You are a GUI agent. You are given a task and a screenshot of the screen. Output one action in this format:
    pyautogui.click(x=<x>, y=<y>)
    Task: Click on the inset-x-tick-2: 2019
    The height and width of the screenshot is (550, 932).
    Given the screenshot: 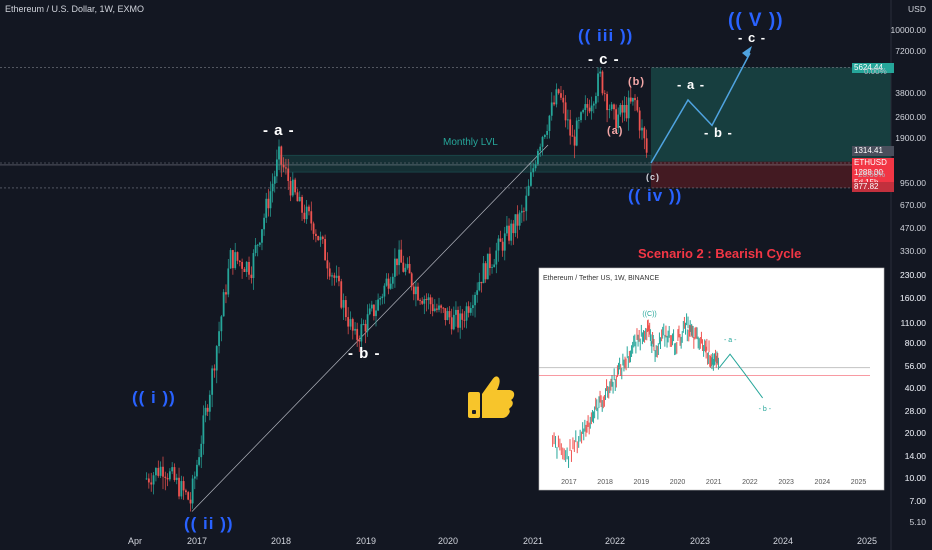 What is the action you would take?
    pyautogui.click(x=641, y=482)
    